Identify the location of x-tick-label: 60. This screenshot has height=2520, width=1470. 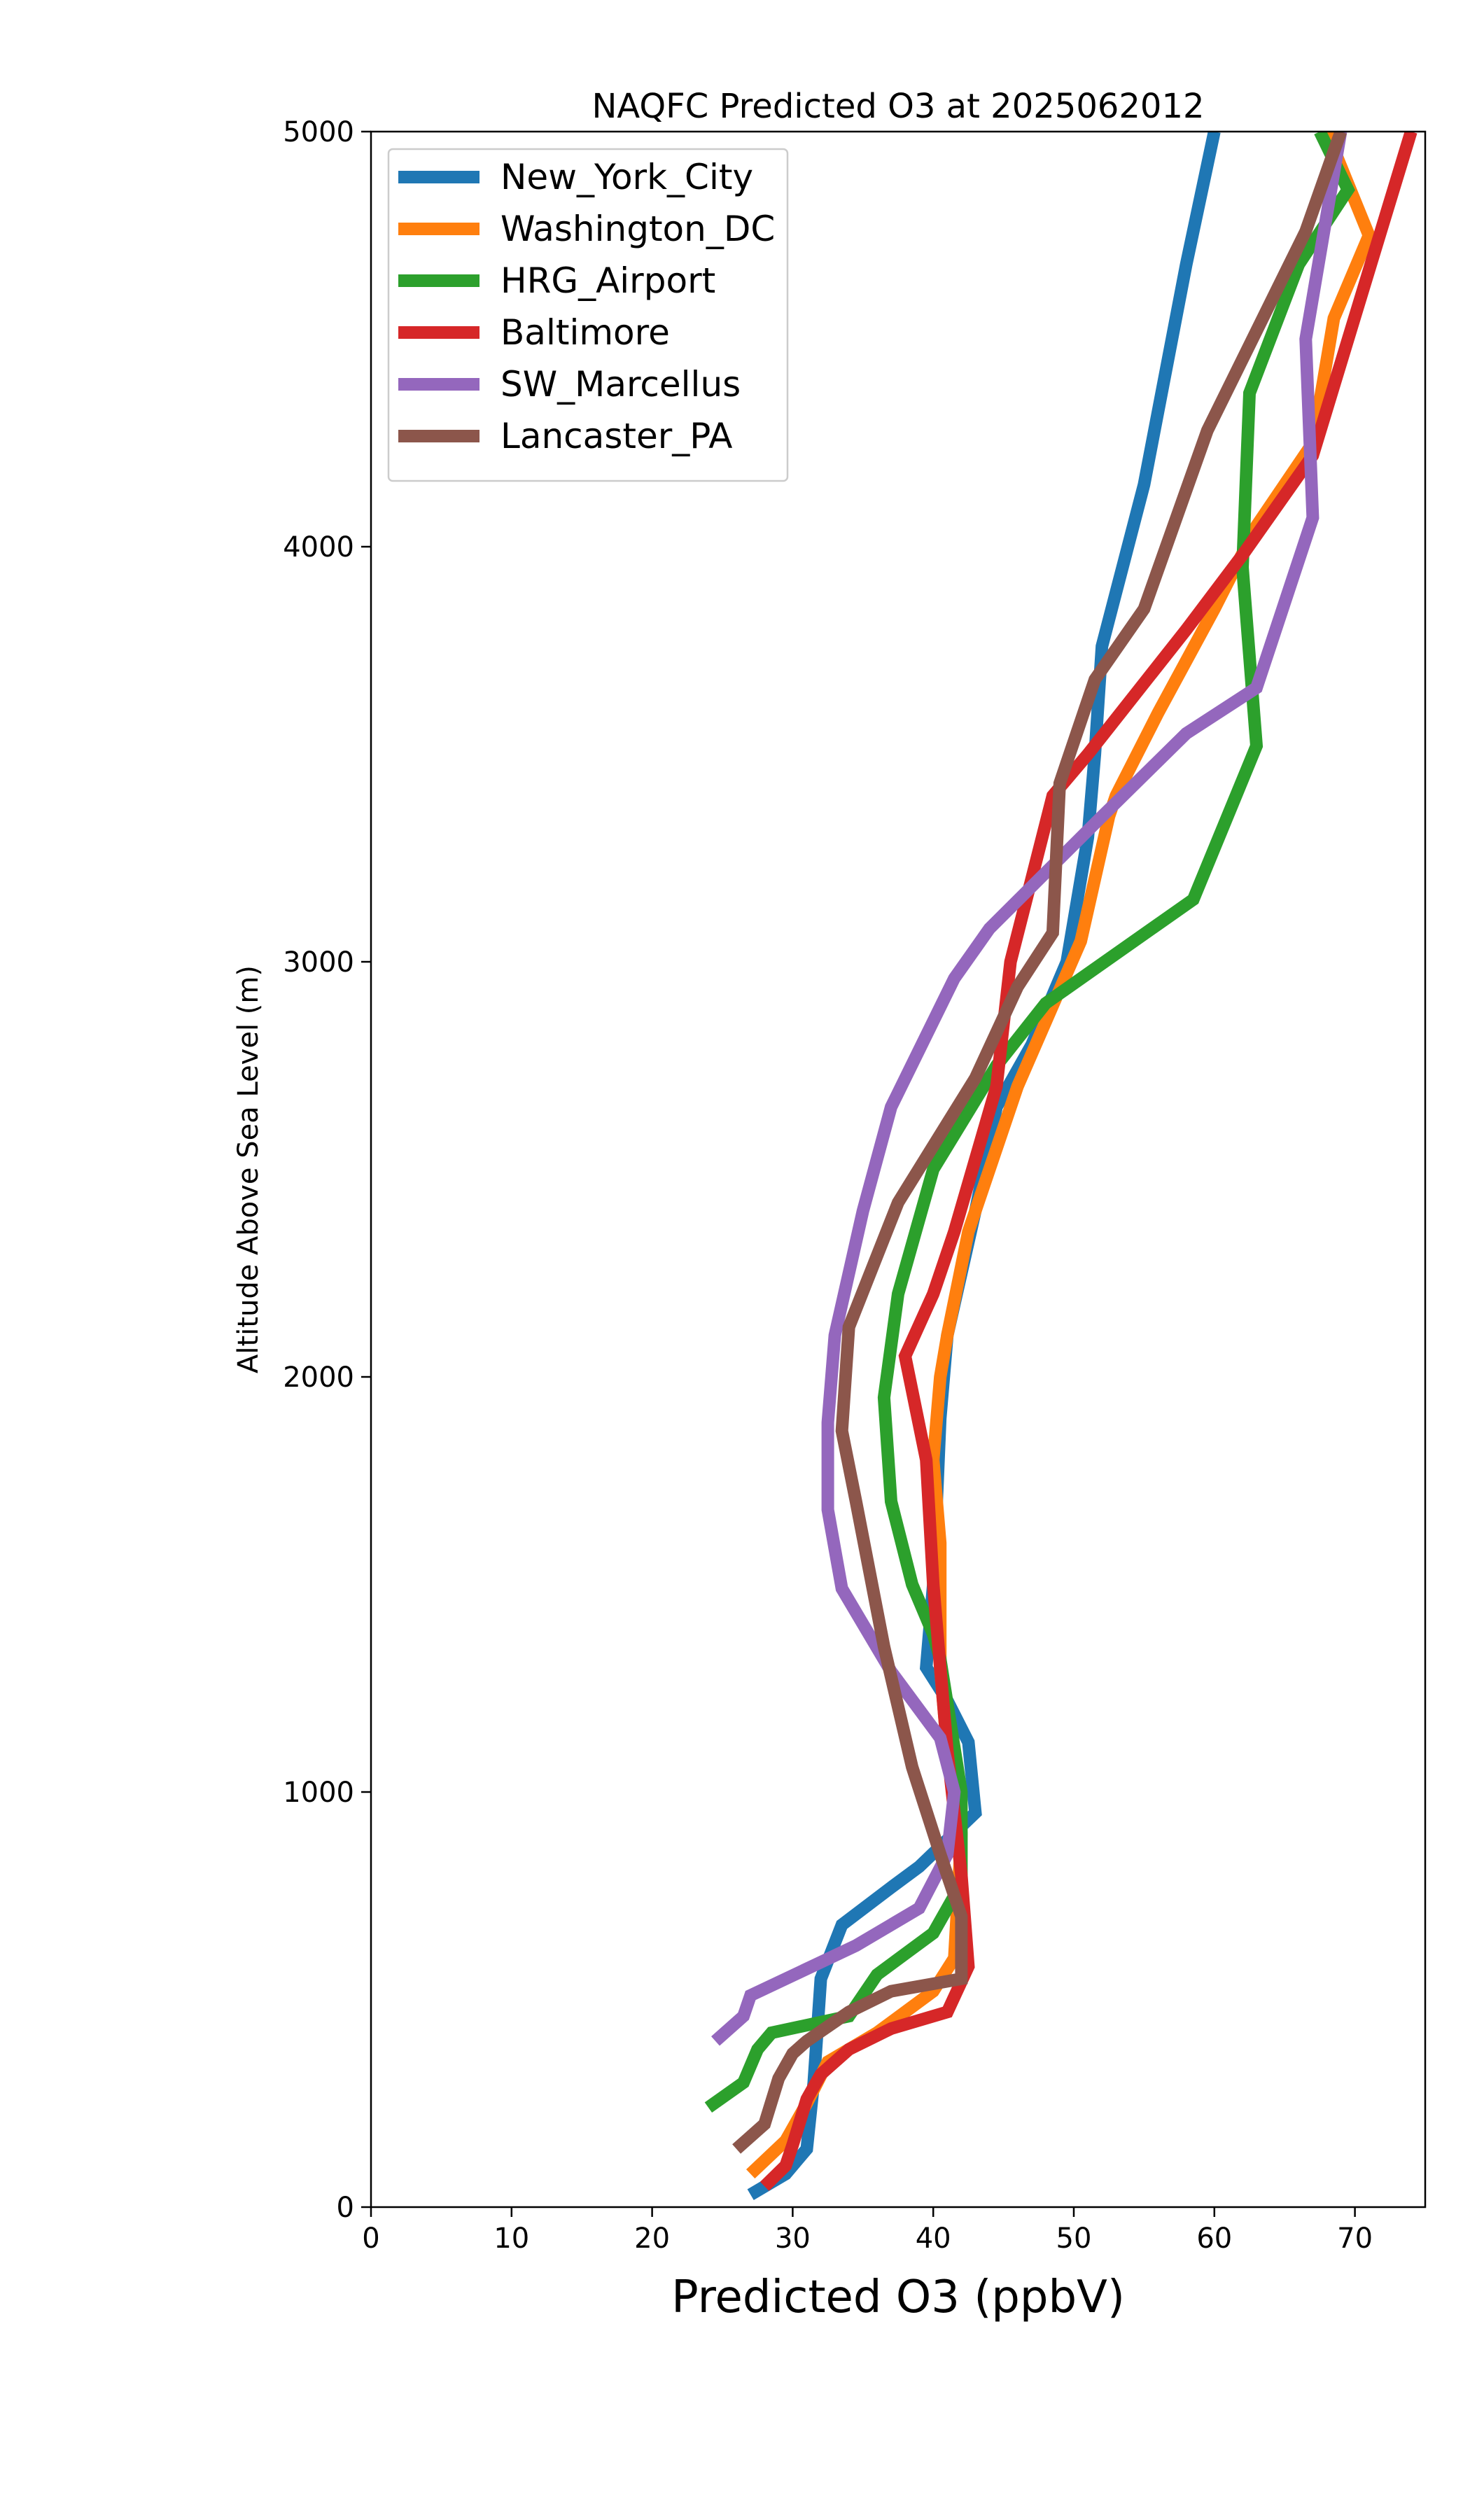
(1214, 2238).